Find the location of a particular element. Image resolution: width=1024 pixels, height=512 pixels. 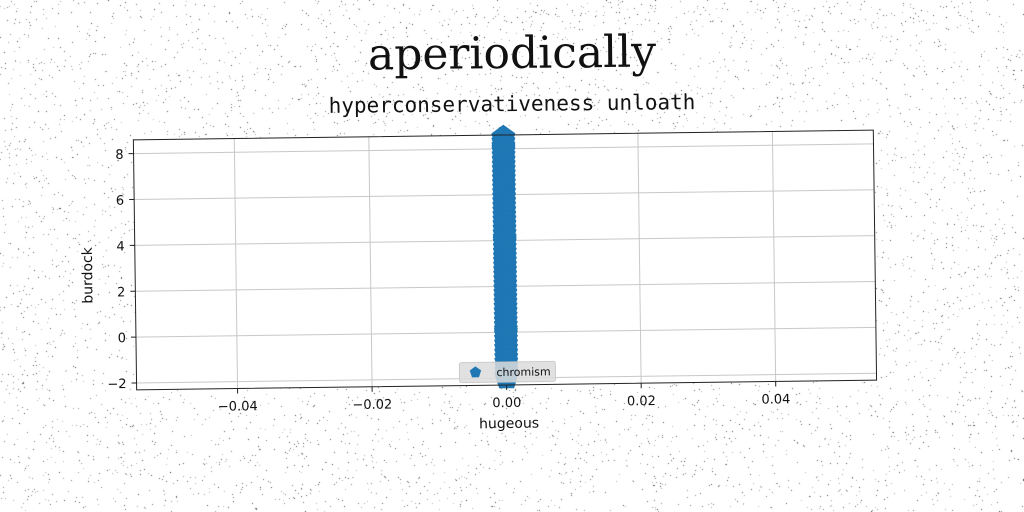

x-axis-label: hugeous is located at coordinates (509, 424).